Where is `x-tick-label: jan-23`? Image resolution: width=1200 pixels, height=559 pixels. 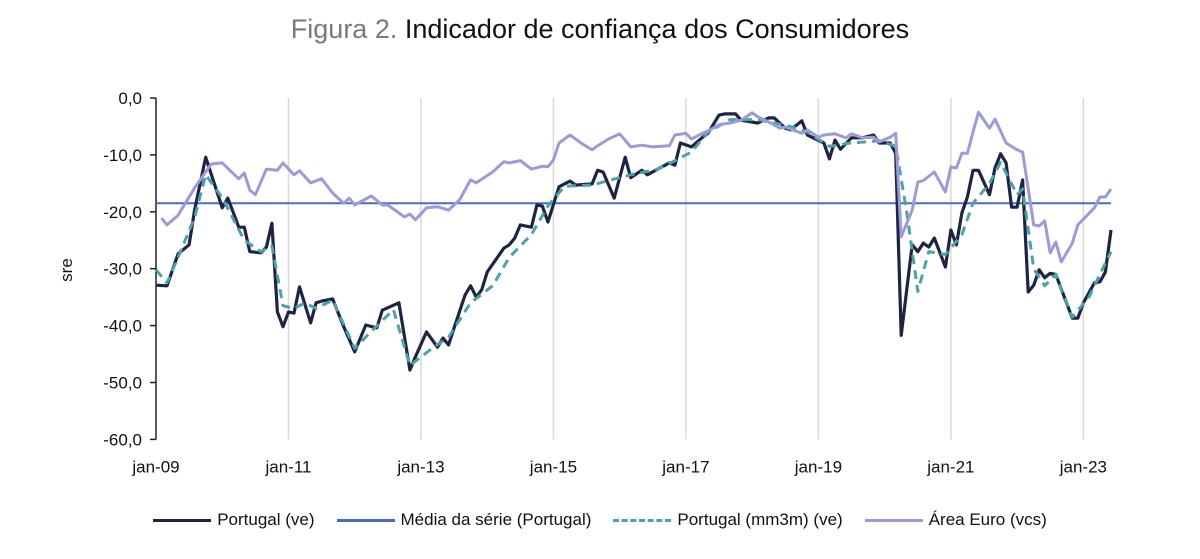
x-tick-label: jan-23 is located at coordinates (1083, 466).